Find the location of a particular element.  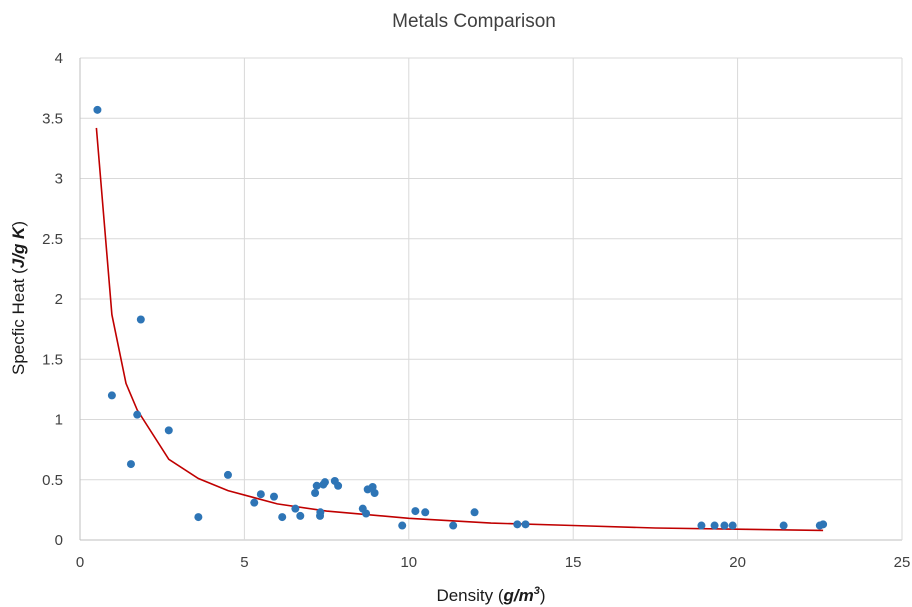

x-axis-label-sup: 3 is located at coordinates (537, 591).